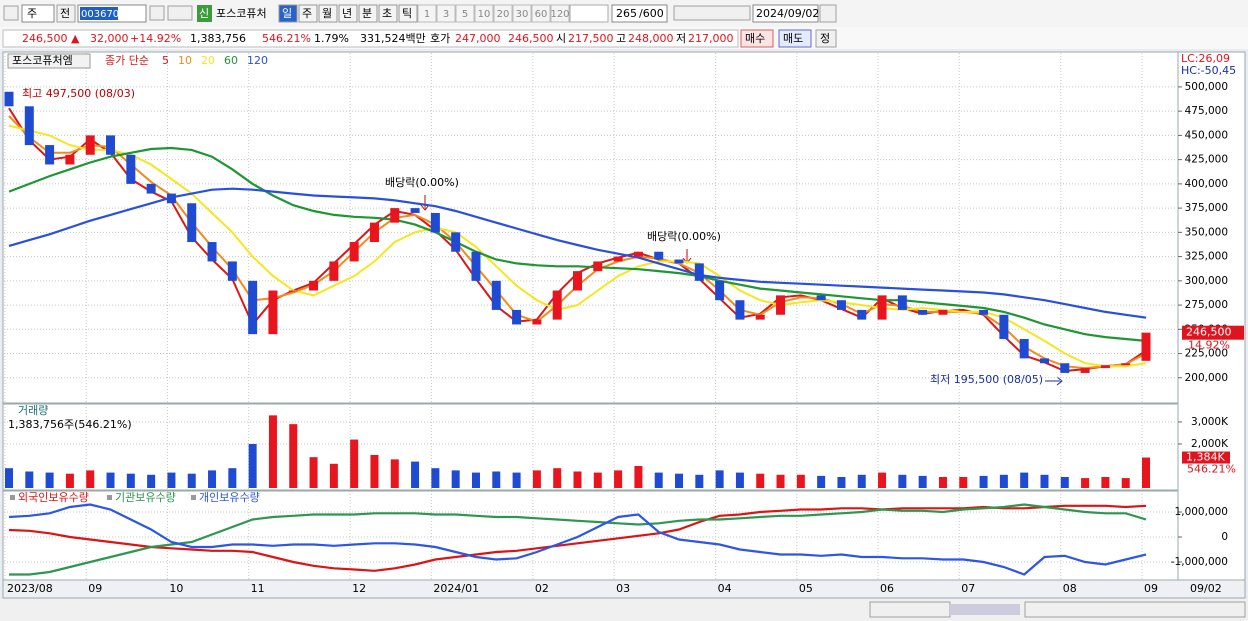 The width and height of the screenshot is (1248, 621). I want to click on market-select, so click(38, 13).